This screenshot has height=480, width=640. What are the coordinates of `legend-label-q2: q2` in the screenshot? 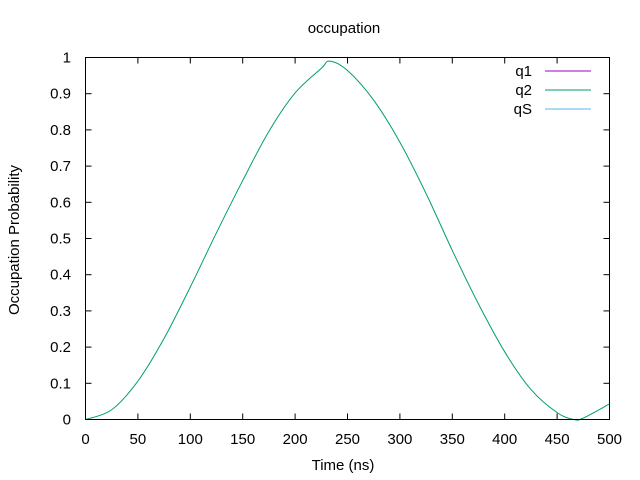 It's located at (523, 90).